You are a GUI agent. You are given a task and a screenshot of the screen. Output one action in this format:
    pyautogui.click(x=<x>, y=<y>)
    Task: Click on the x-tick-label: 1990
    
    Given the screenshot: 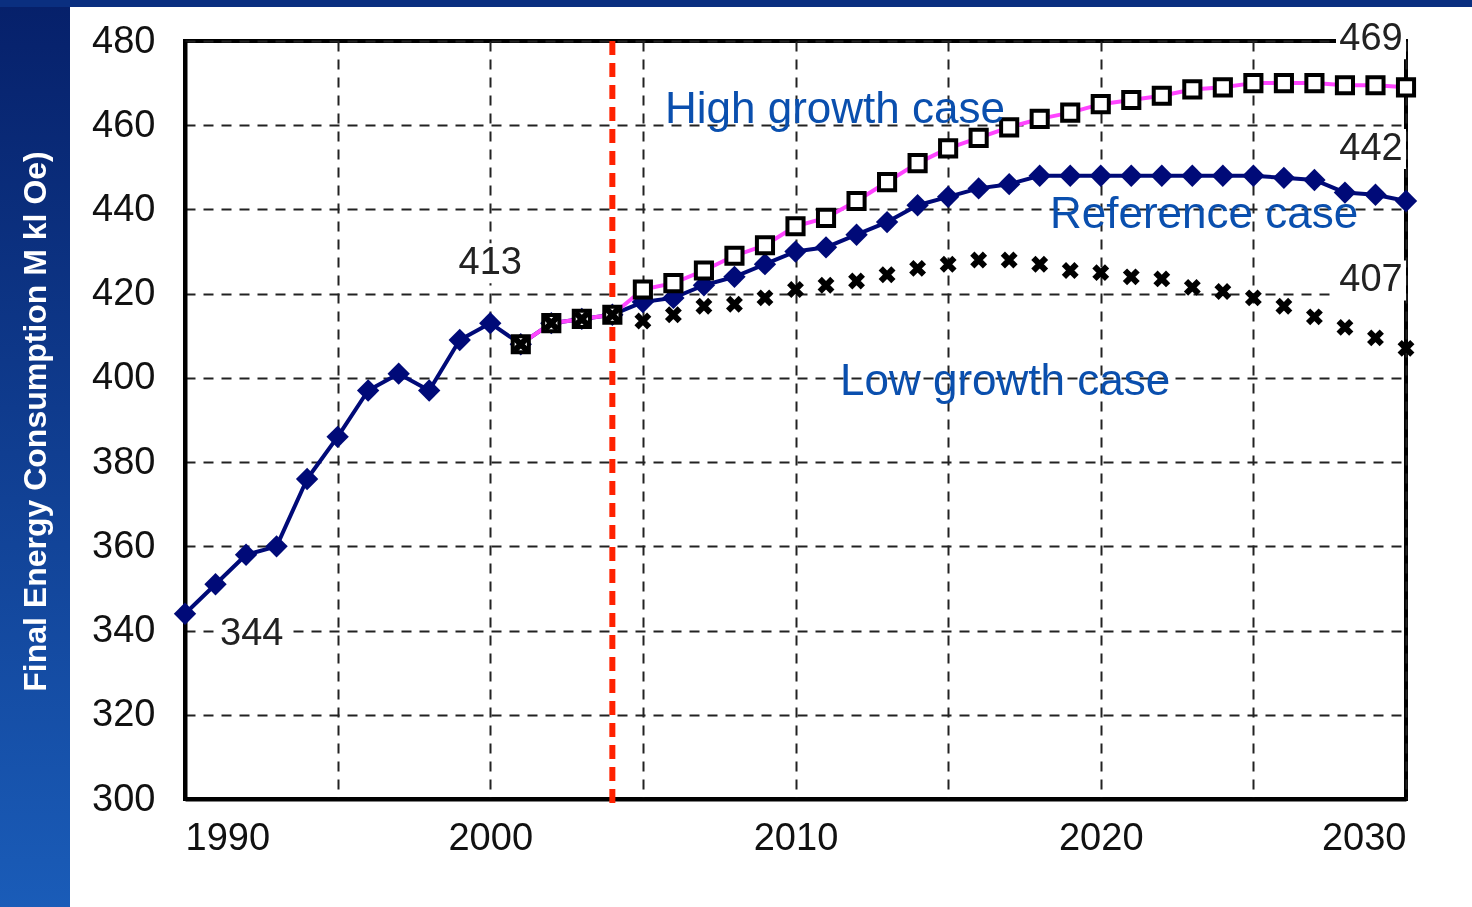 What is the action you would take?
    pyautogui.click(x=228, y=836)
    